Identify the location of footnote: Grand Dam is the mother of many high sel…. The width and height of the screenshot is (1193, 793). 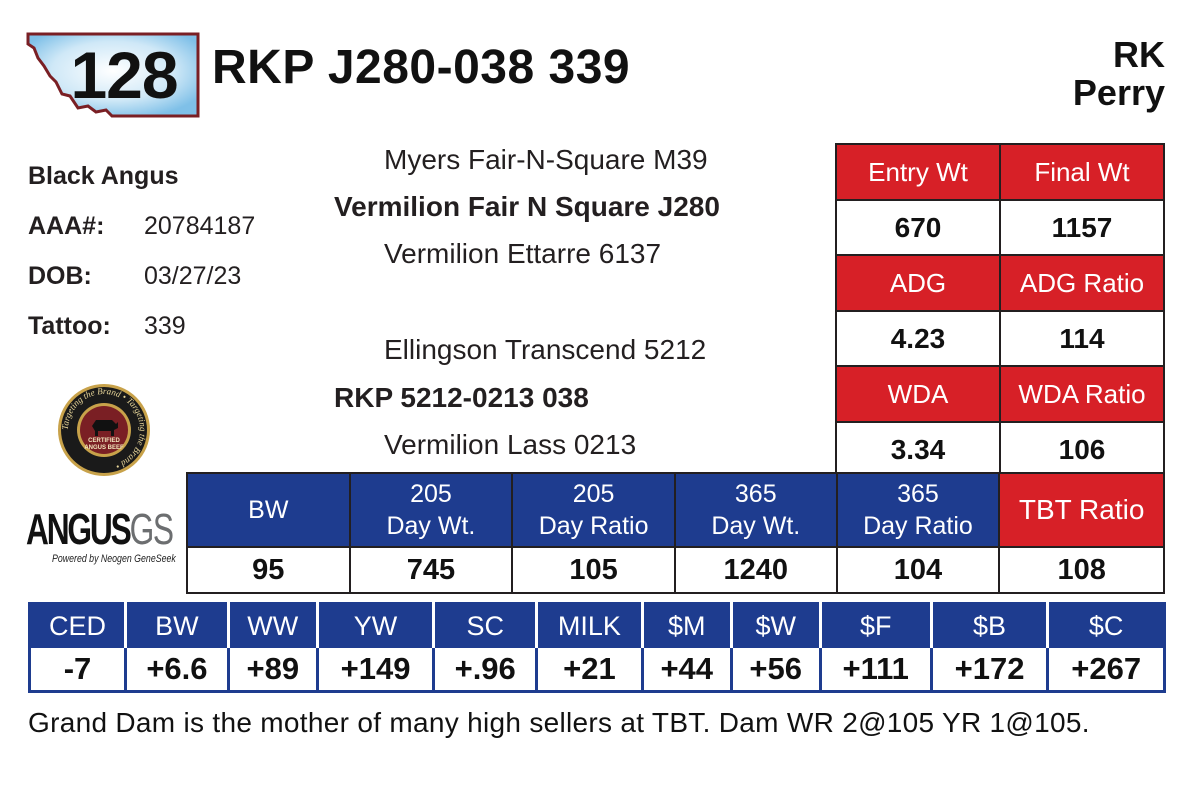
(559, 722).